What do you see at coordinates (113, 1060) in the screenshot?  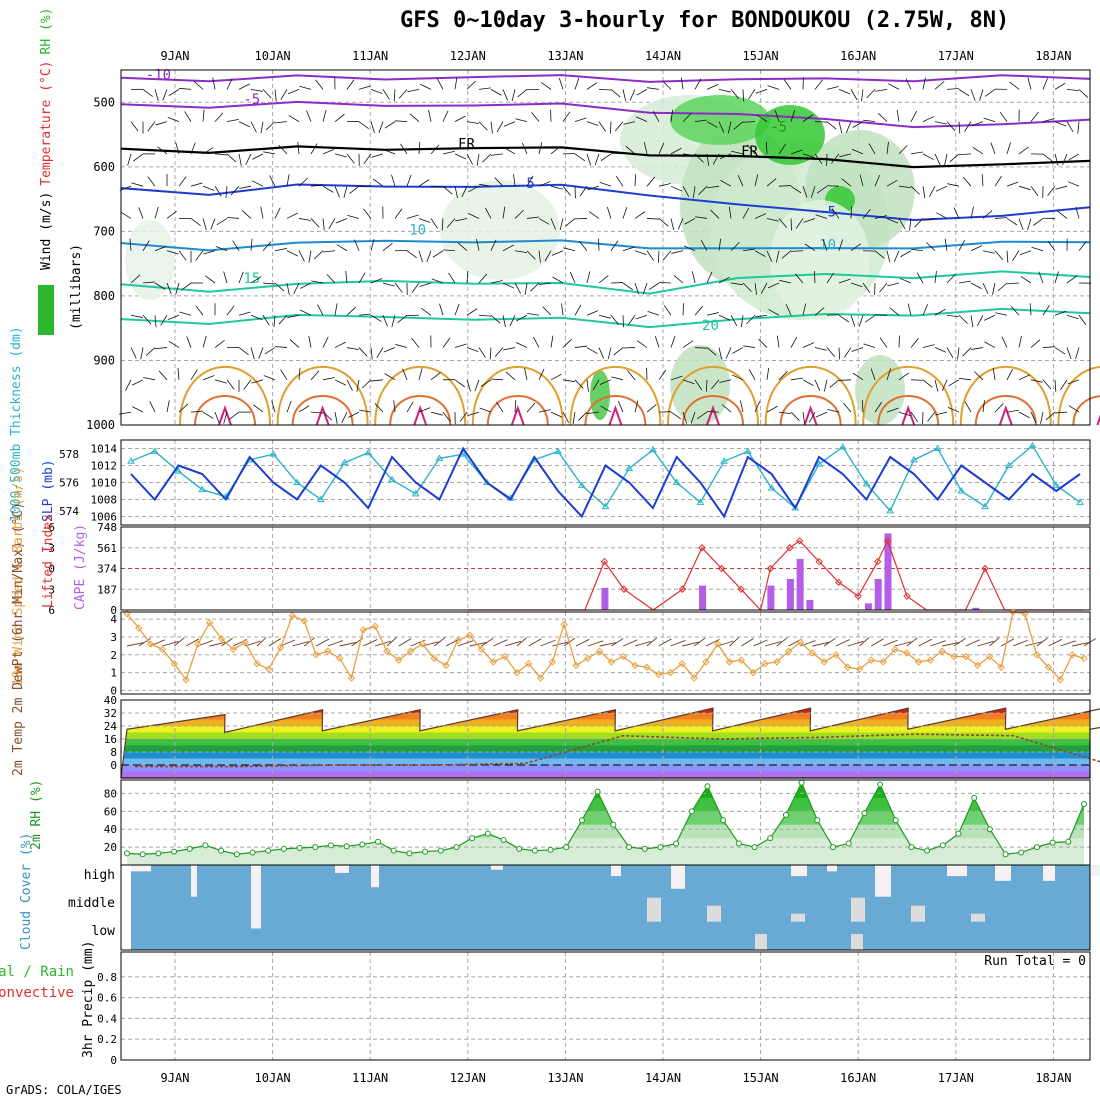 I see `y-tick-precip-0: 0` at bounding box center [113, 1060].